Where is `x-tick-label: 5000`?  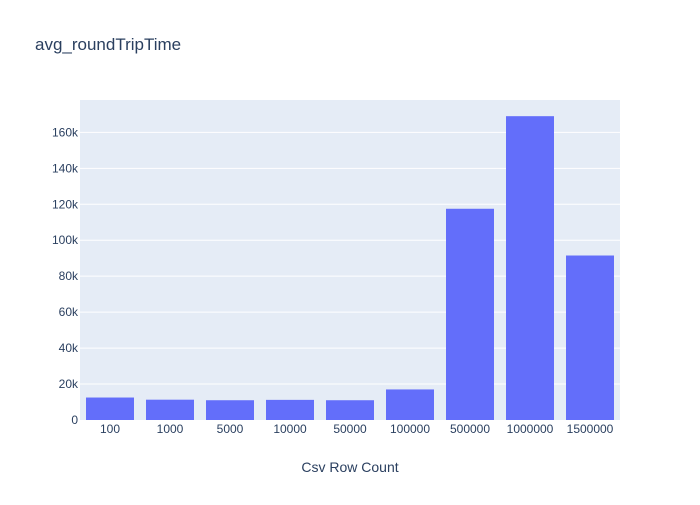
x-tick-label: 5000 is located at coordinates (230, 429).